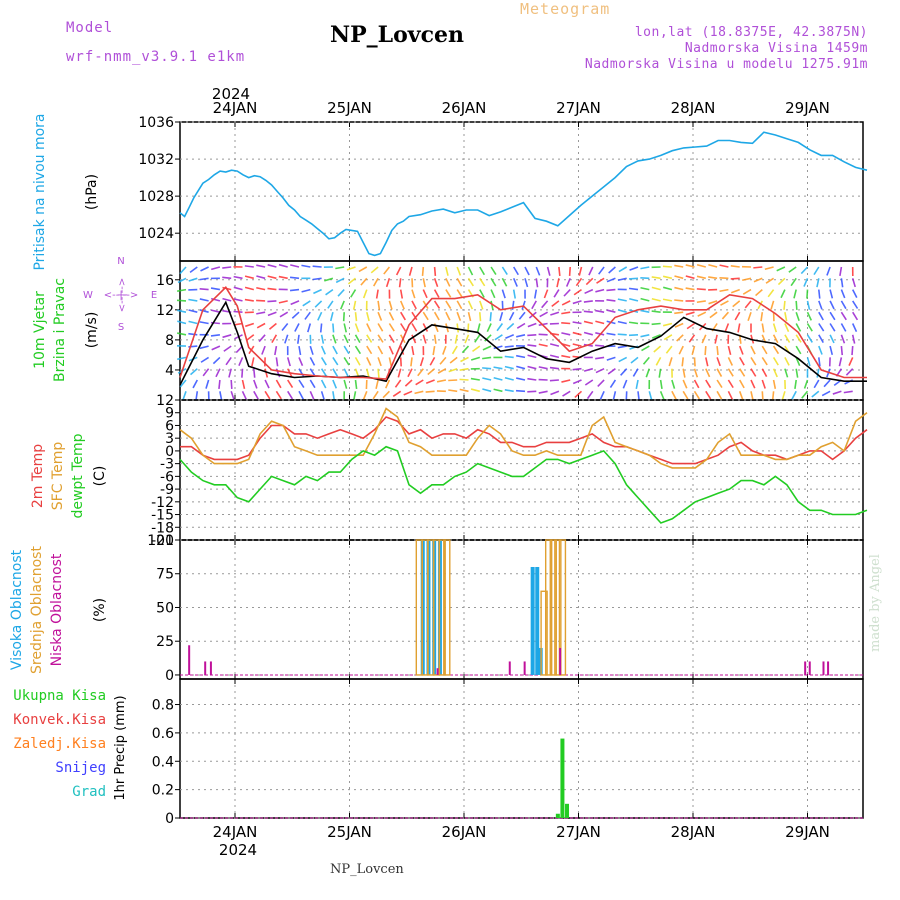 The width and height of the screenshot is (900, 900). What do you see at coordinates (537, 620) in the screenshot?
I see `cloud-high-bar` at bounding box center [537, 620].